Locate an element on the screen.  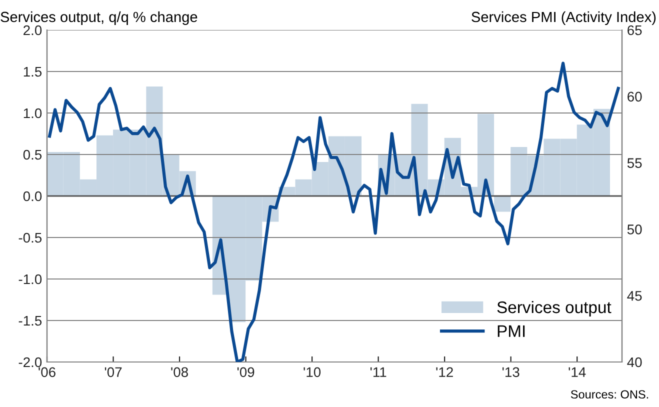
y-tick-label: 0.5 is located at coordinates (32, 155).